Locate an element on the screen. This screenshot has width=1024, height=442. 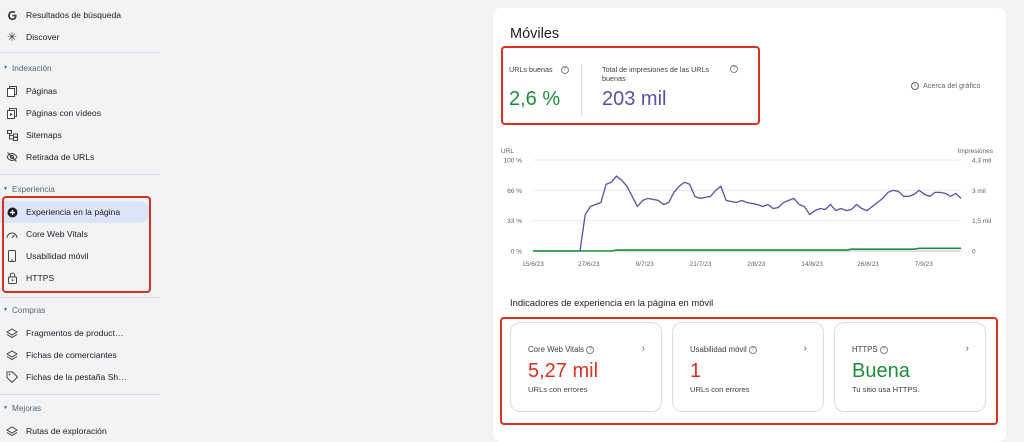
sidebar-item-label: Usabilidad móvil is located at coordinates (57, 256).